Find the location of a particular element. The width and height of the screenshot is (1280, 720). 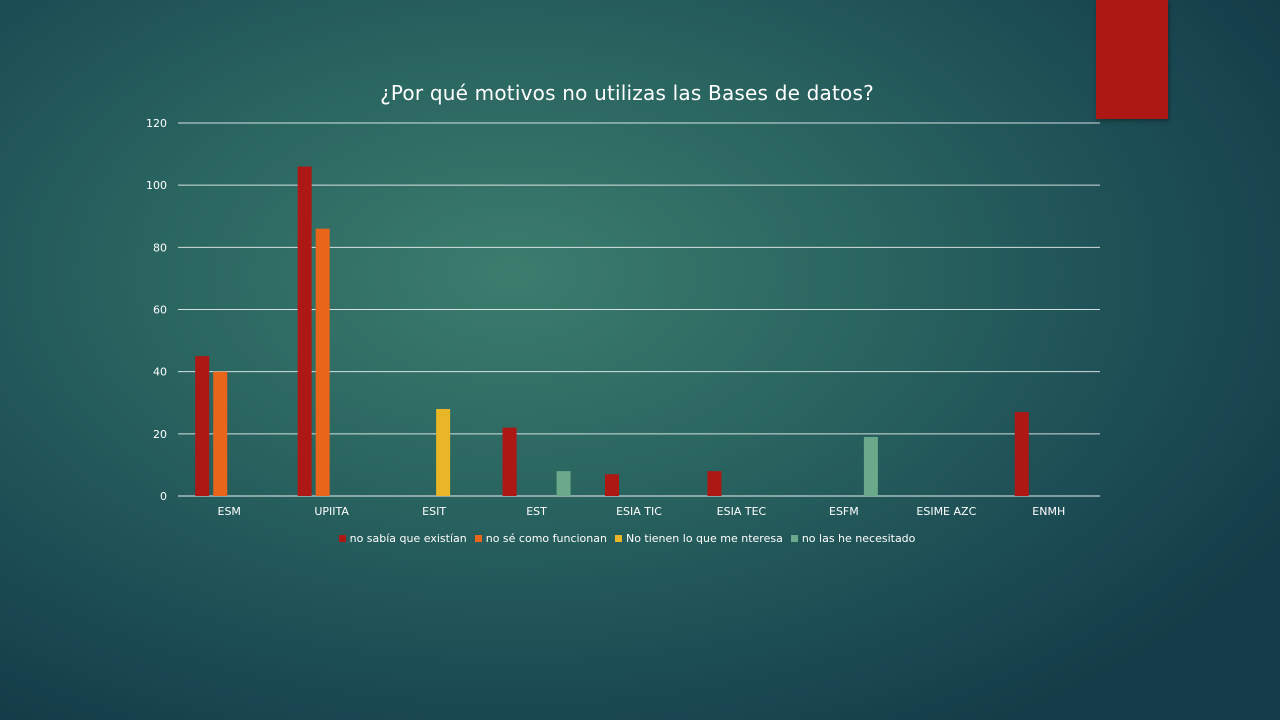

x-tick-label: EST is located at coordinates (536, 511).